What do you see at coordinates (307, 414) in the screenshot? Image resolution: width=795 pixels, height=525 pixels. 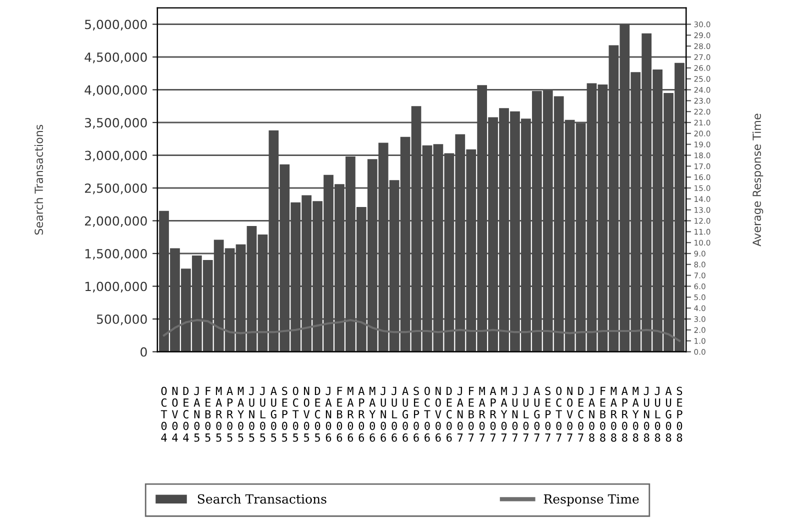 I see `x-tick-label: NOV05` at bounding box center [307, 414].